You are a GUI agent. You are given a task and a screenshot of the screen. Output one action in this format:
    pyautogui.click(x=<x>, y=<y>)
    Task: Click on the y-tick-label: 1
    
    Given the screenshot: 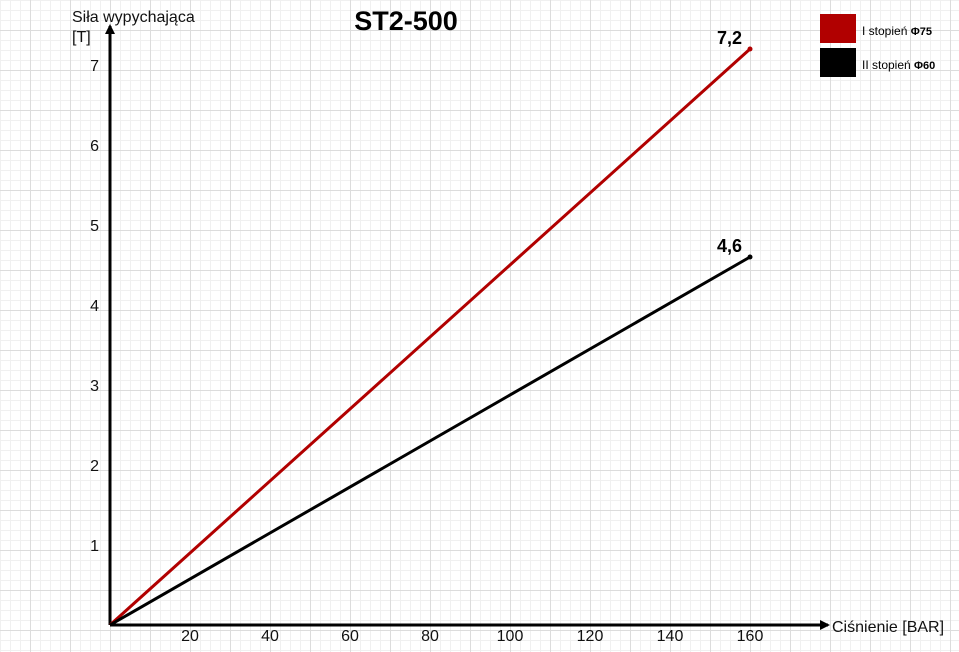 What is the action you would take?
    pyautogui.click(x=94, y=546)
    